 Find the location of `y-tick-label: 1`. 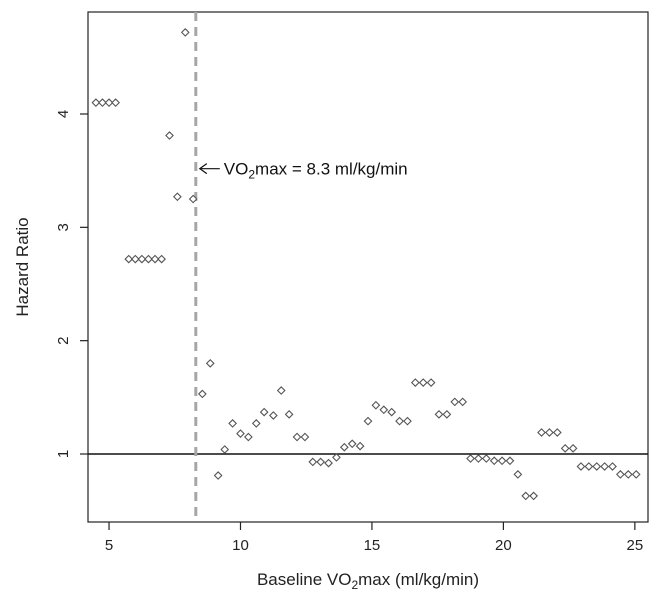

y-tick-label: 1 is located at coordinates (63, 454).